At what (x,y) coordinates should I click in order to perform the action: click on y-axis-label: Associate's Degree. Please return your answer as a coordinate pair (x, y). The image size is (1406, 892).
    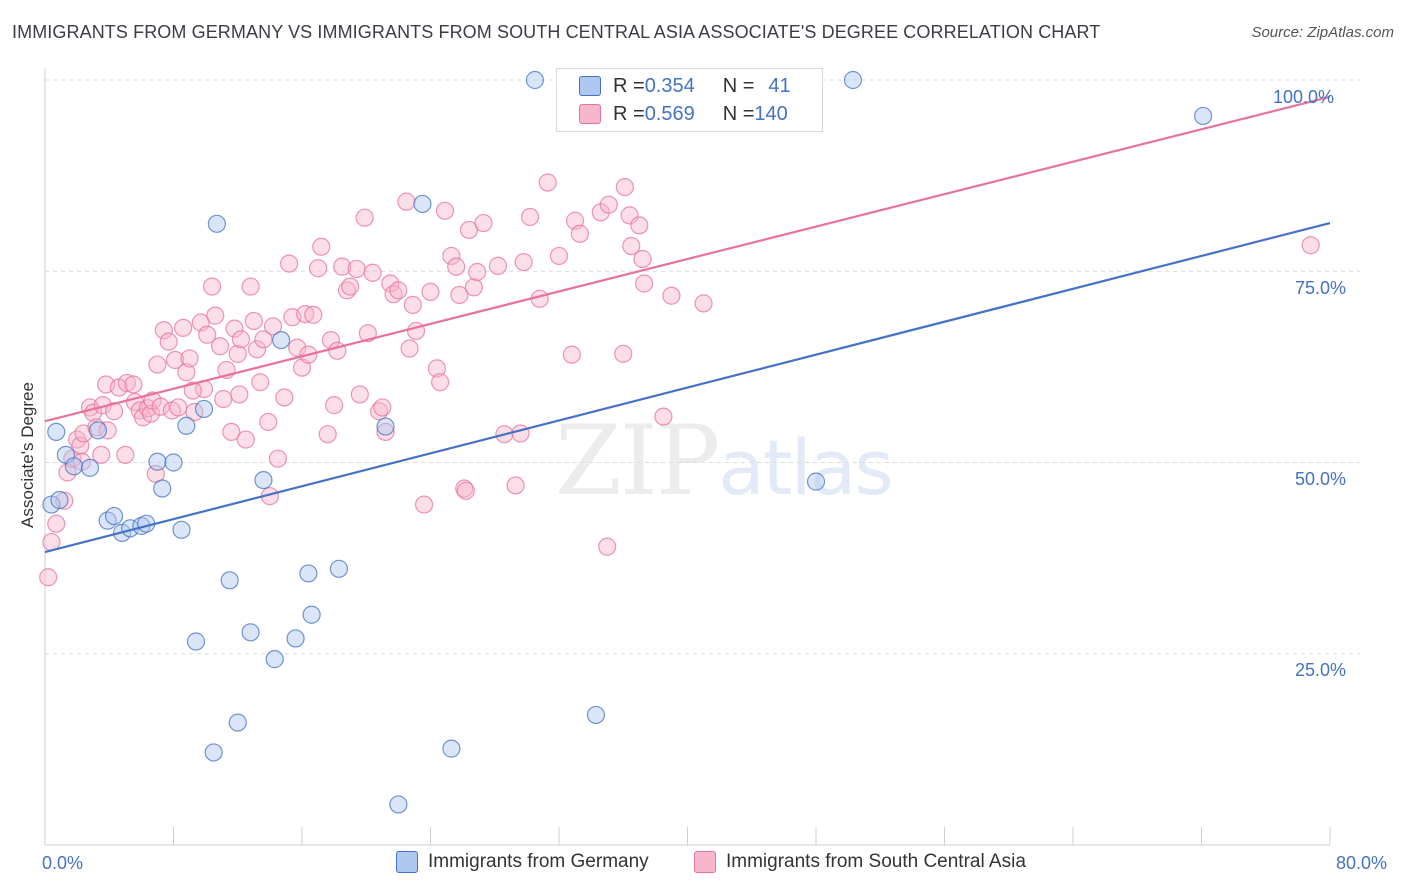
    Looking at the image, I should click on (27, 455).